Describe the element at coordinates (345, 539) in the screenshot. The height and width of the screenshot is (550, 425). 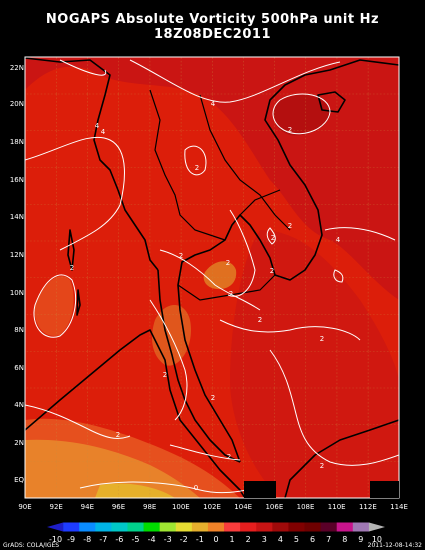
I see `colorbar-label: 8` at that location.